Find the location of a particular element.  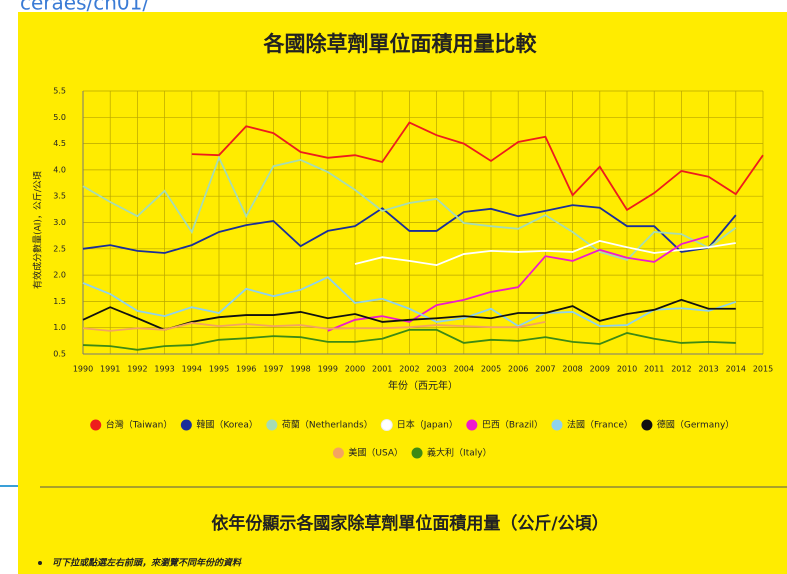

x-tick-label: 1992 is located at coordinates (137, 369).